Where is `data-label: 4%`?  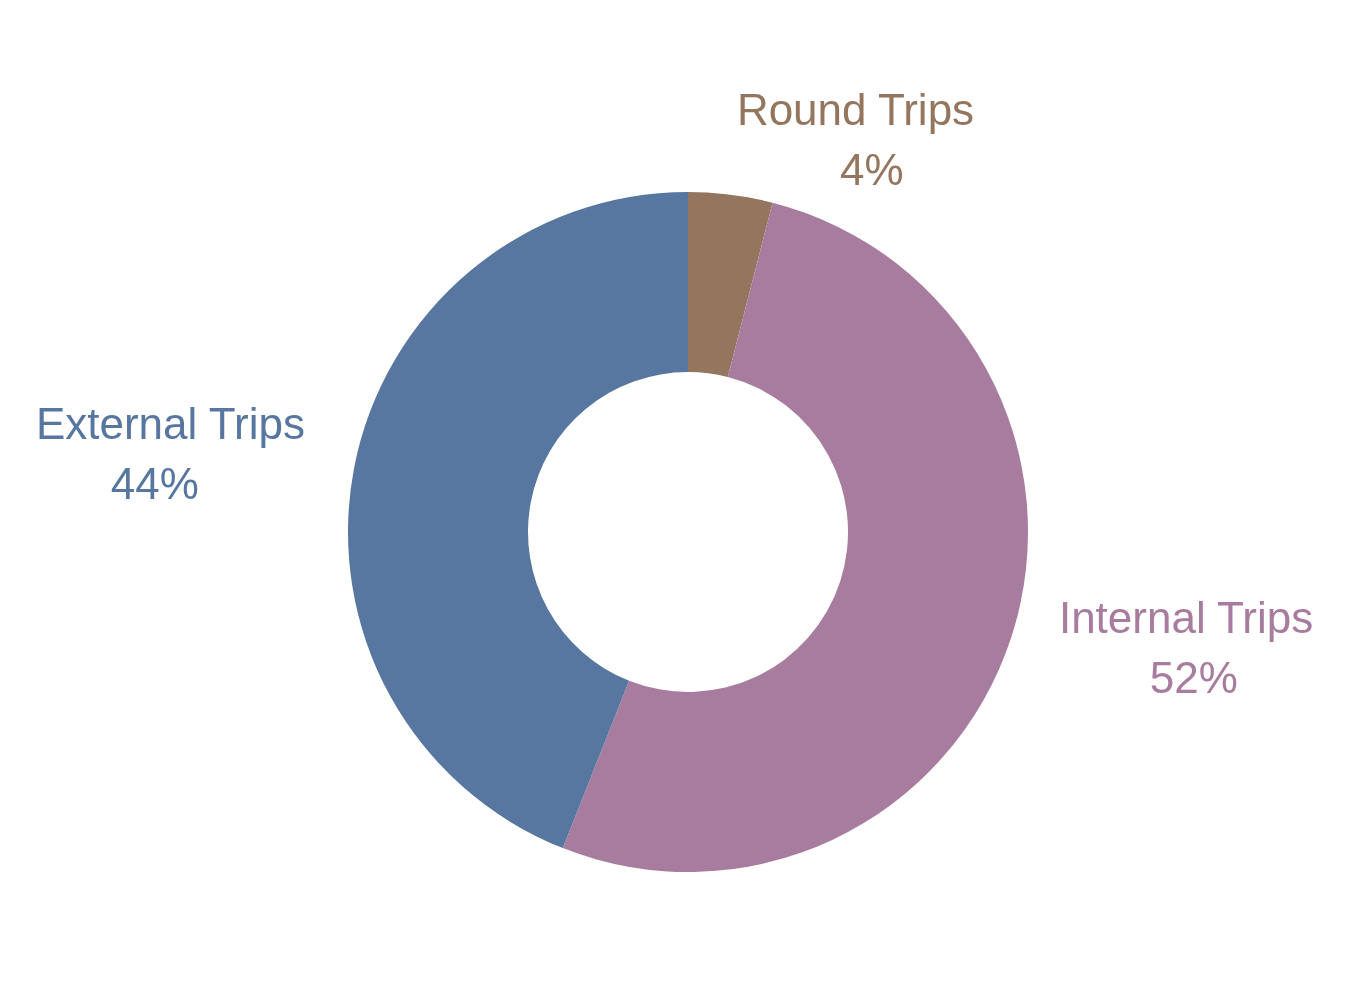
data-label: 4% is located at coordinates (872, 170).